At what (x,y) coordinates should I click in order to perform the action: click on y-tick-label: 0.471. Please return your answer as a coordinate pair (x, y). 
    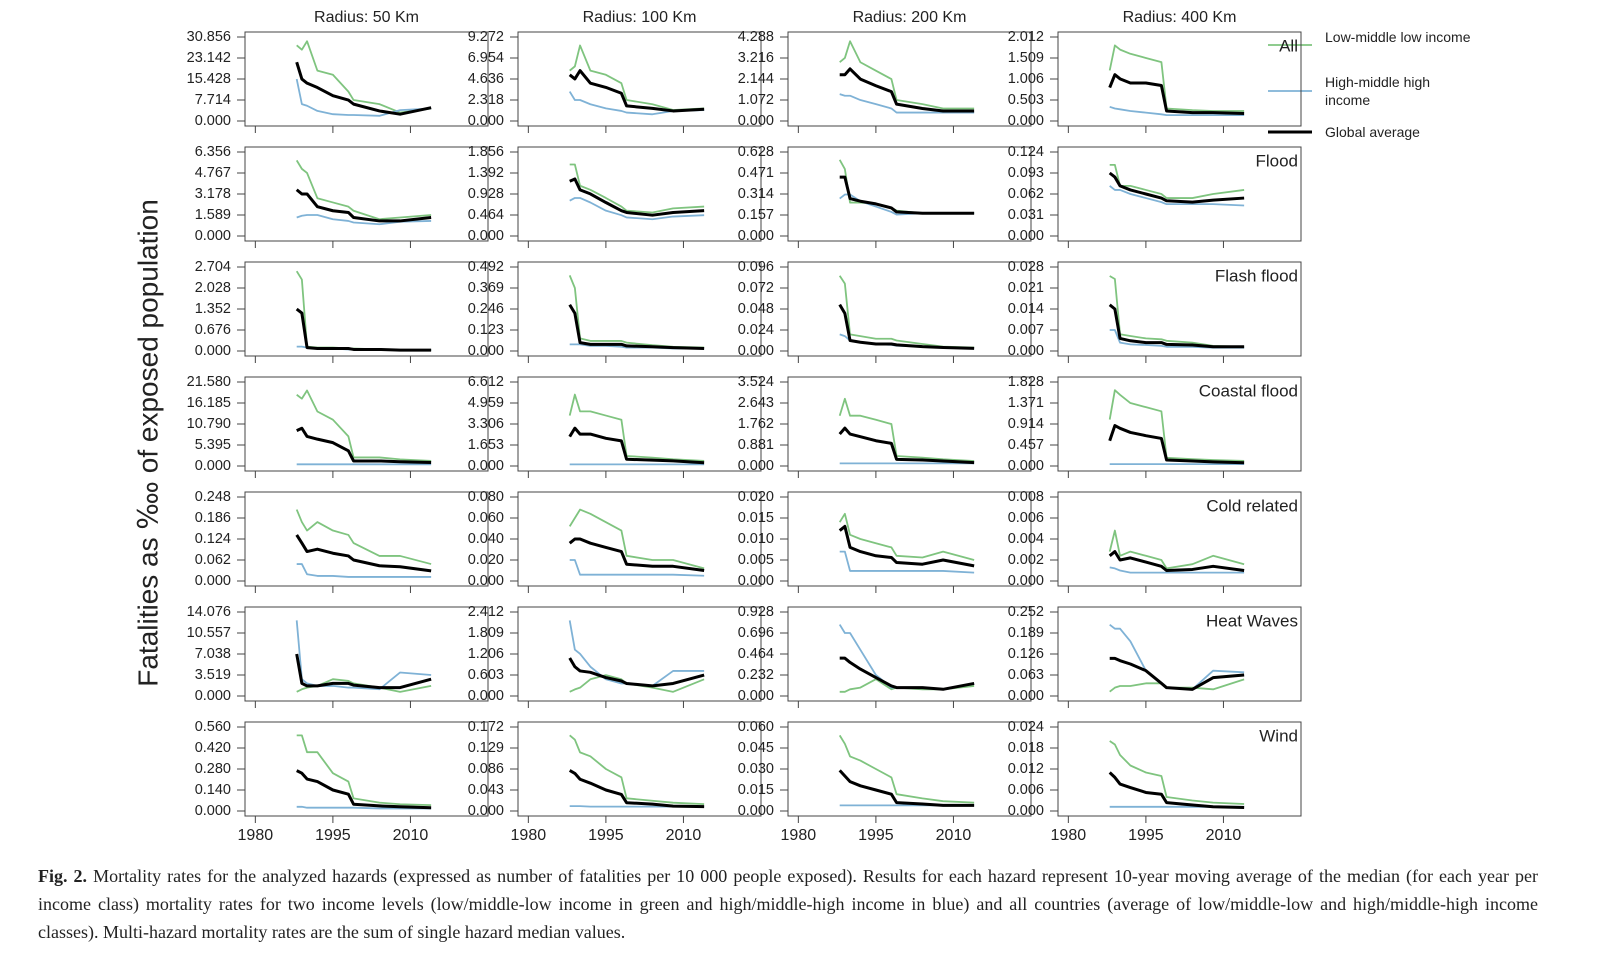
    Looking at the image, I should click on (756, 173).